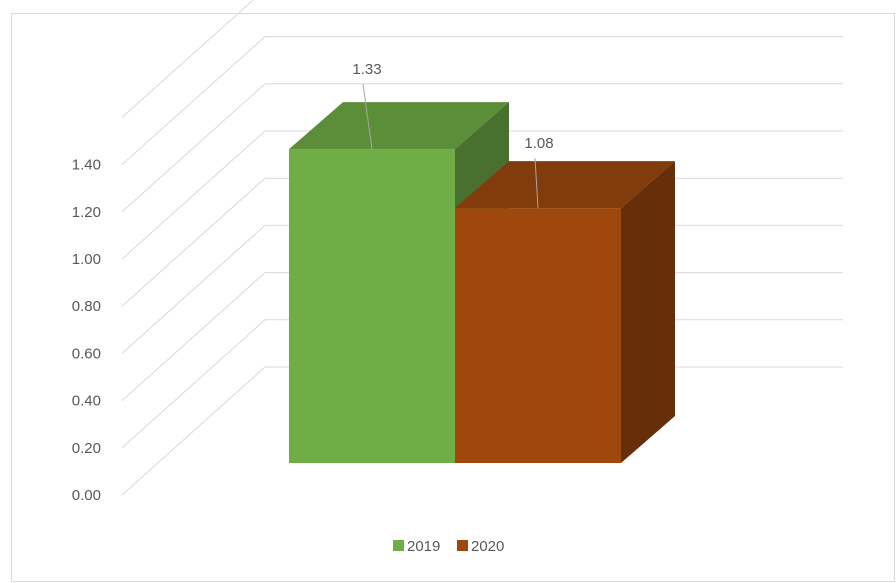 The width and height of the screenshot is (896, 583). Describe the element at coordinates (366, 69) in the screenshot. I see `data-label-2019: 1.33` at that location.